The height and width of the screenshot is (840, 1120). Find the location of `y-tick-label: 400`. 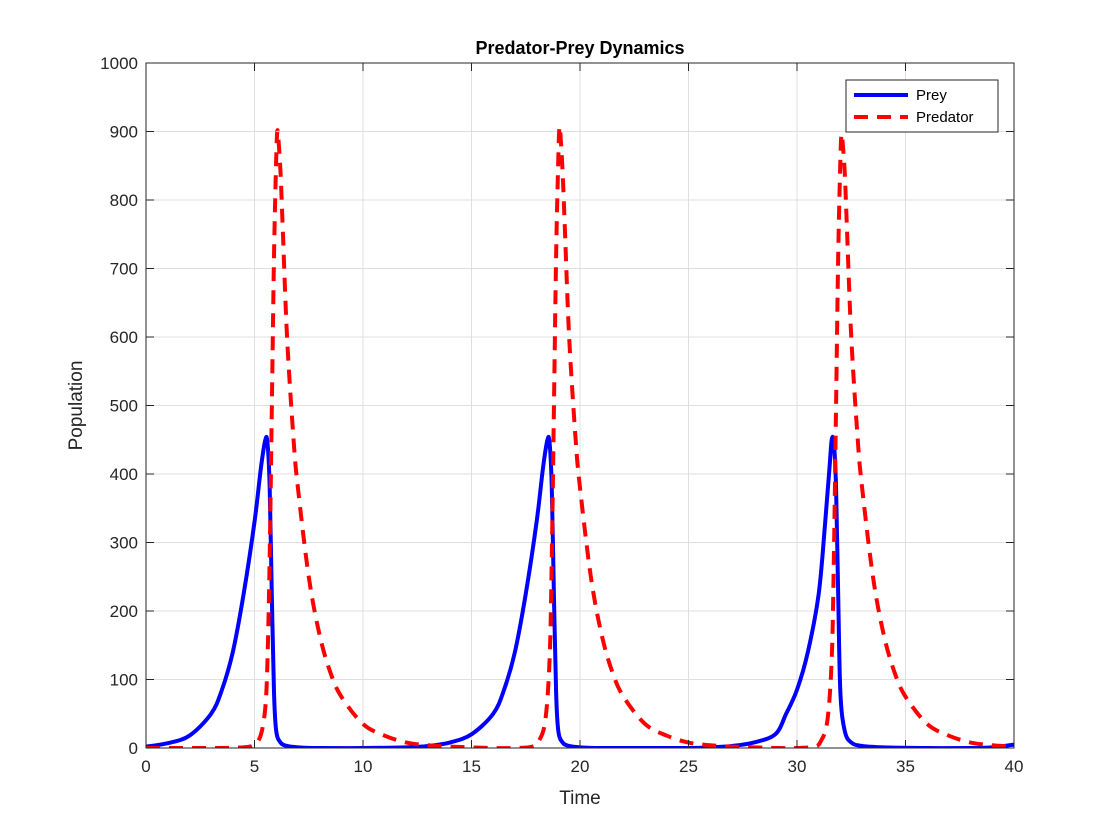

y-tick-label: 400 is located at coordinates (124, 474).